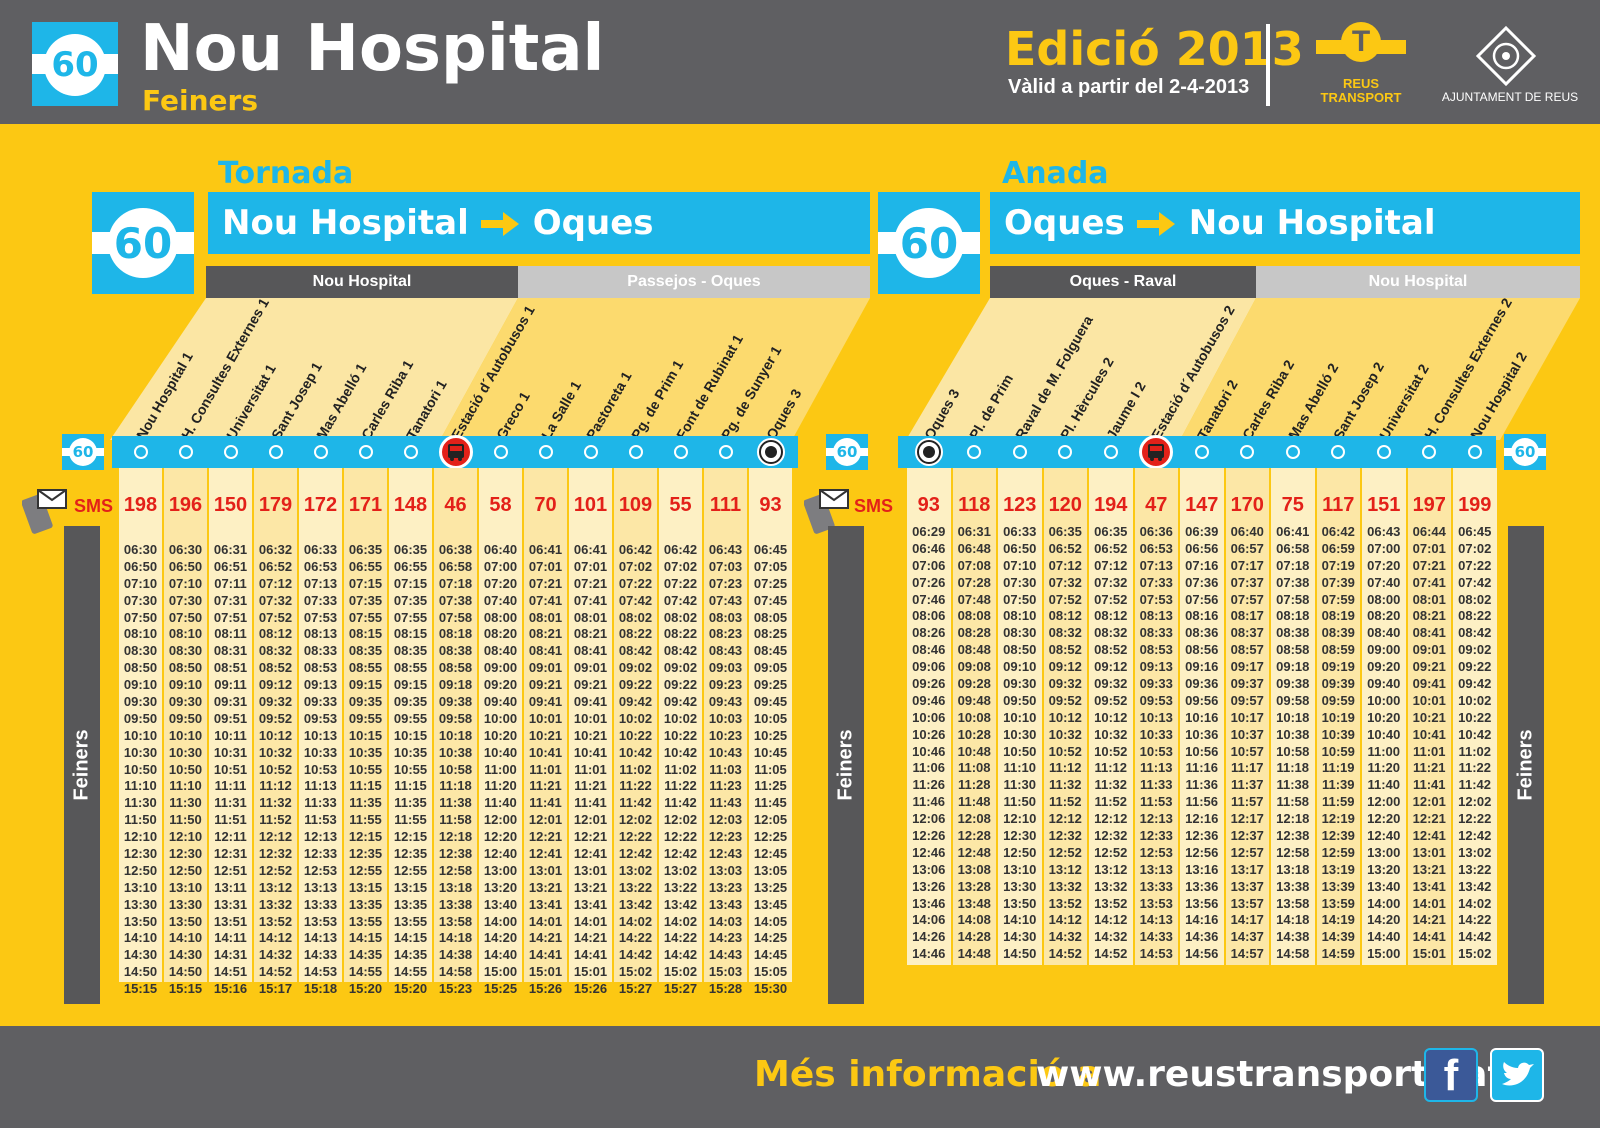  What do you see at coordinates (545, 583) in the screenshot?
I see `departure-time: 07:21` at bounding box center [545, 583].